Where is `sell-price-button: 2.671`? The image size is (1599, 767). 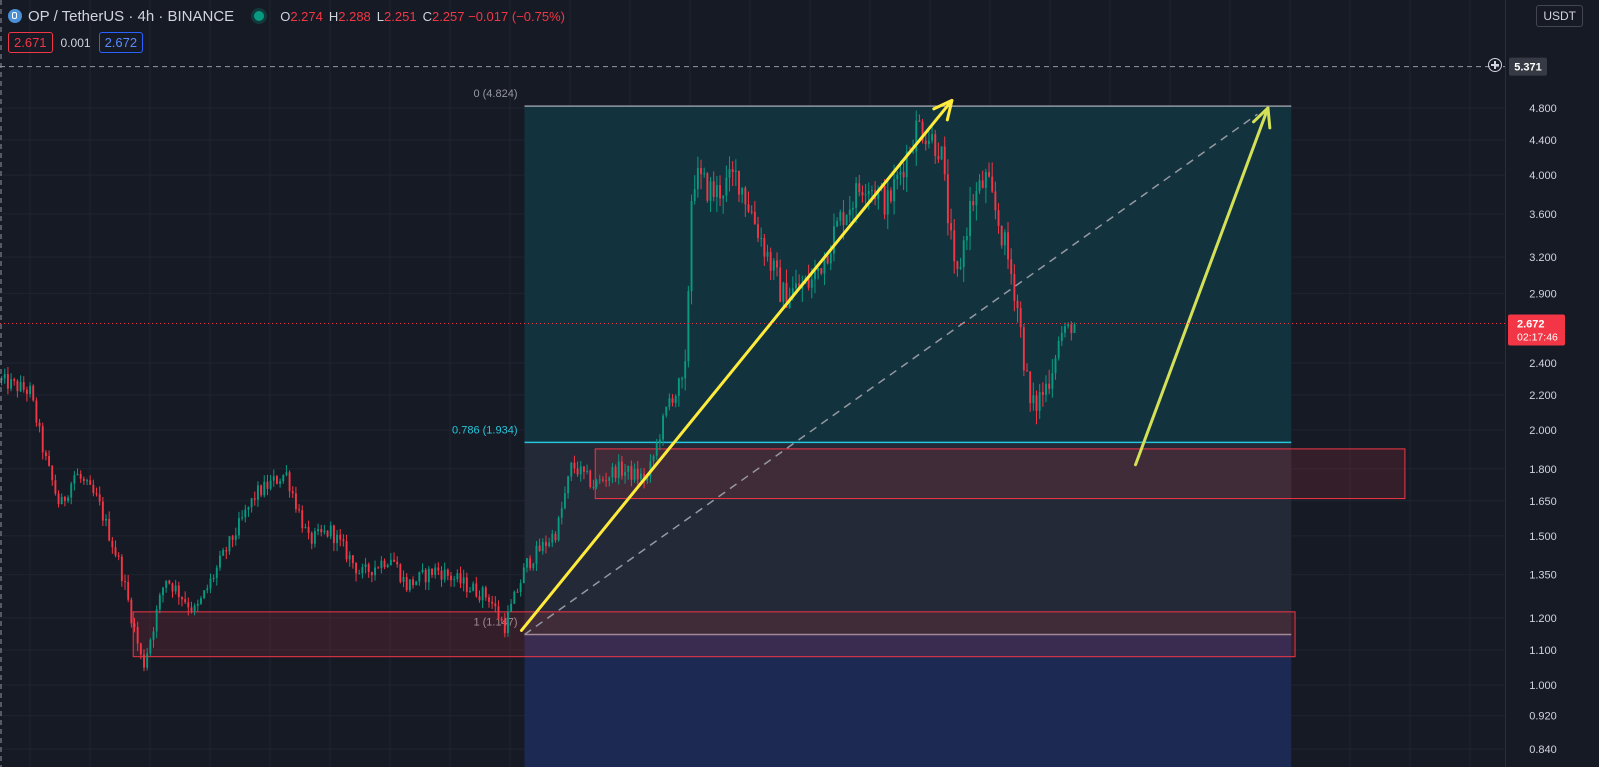
sell-price-button: 2.671 is located at coordinates (30, 42).